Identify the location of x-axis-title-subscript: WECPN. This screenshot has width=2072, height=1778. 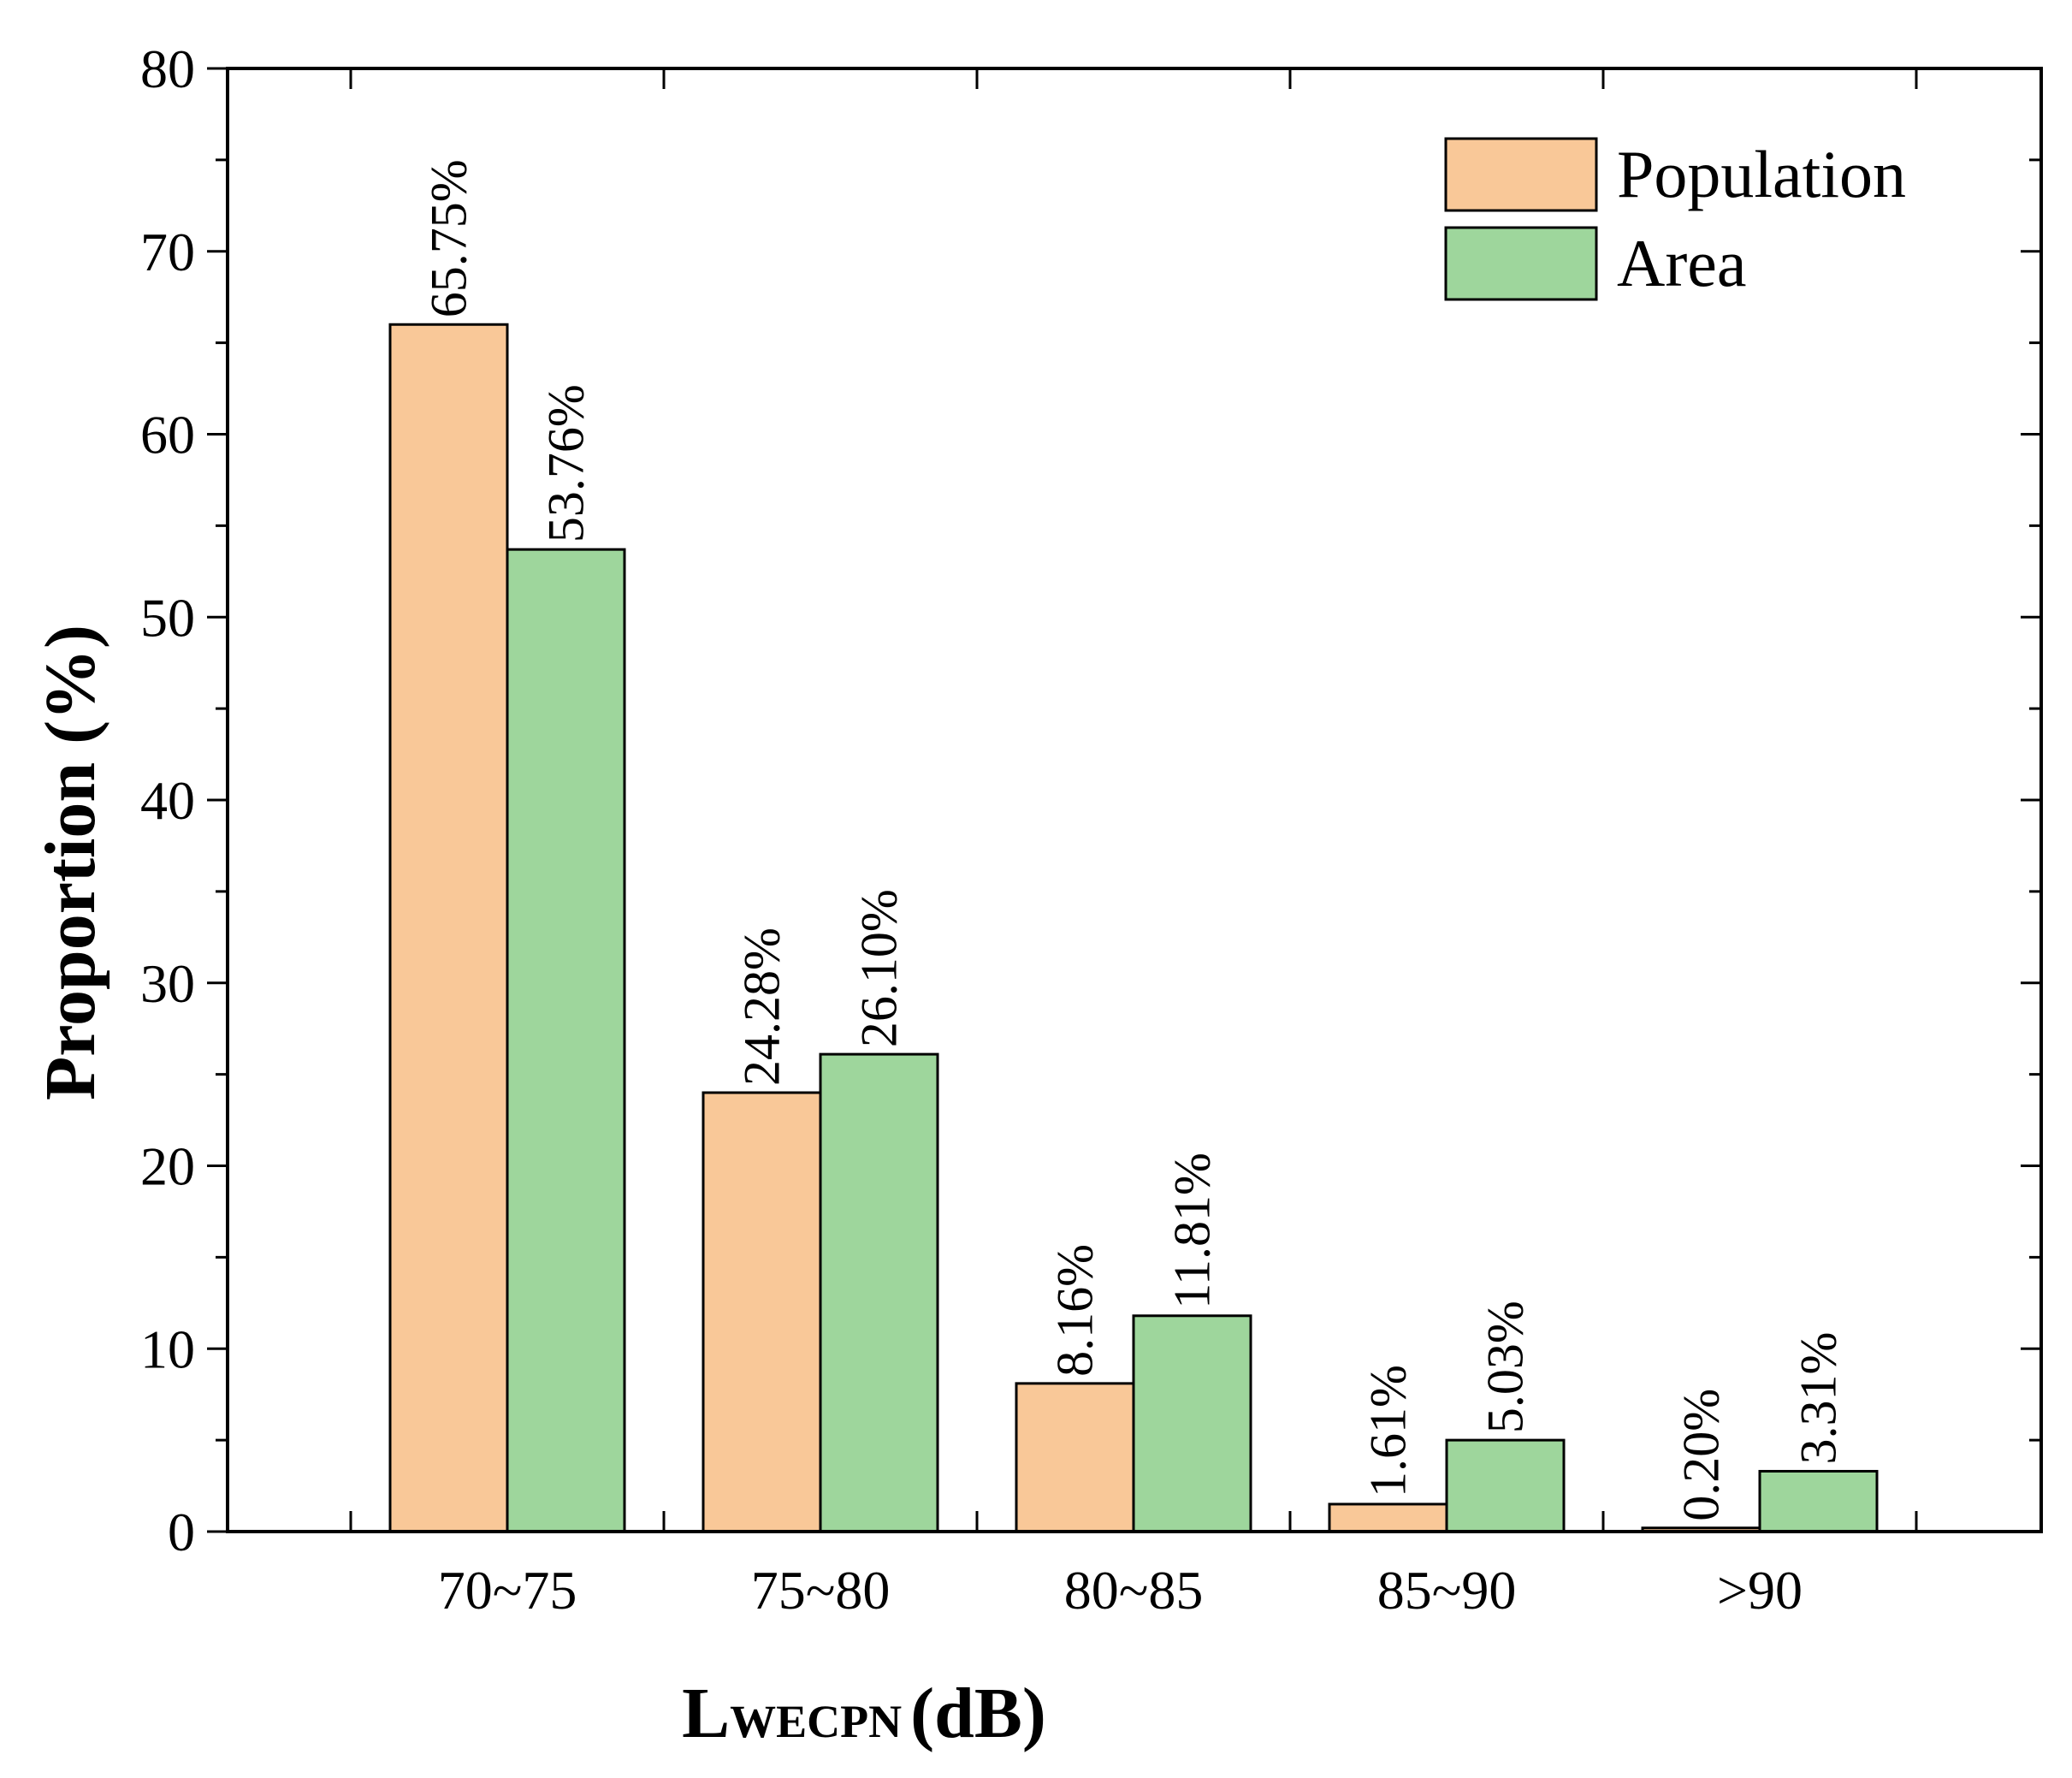
(816, 1721).